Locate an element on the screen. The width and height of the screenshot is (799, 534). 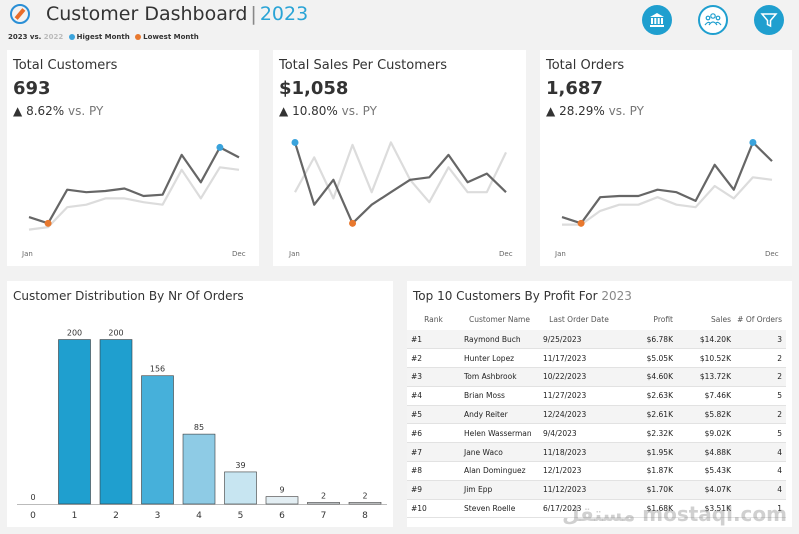
sales-cell: $7.46K is located at coordinates (705, 396).